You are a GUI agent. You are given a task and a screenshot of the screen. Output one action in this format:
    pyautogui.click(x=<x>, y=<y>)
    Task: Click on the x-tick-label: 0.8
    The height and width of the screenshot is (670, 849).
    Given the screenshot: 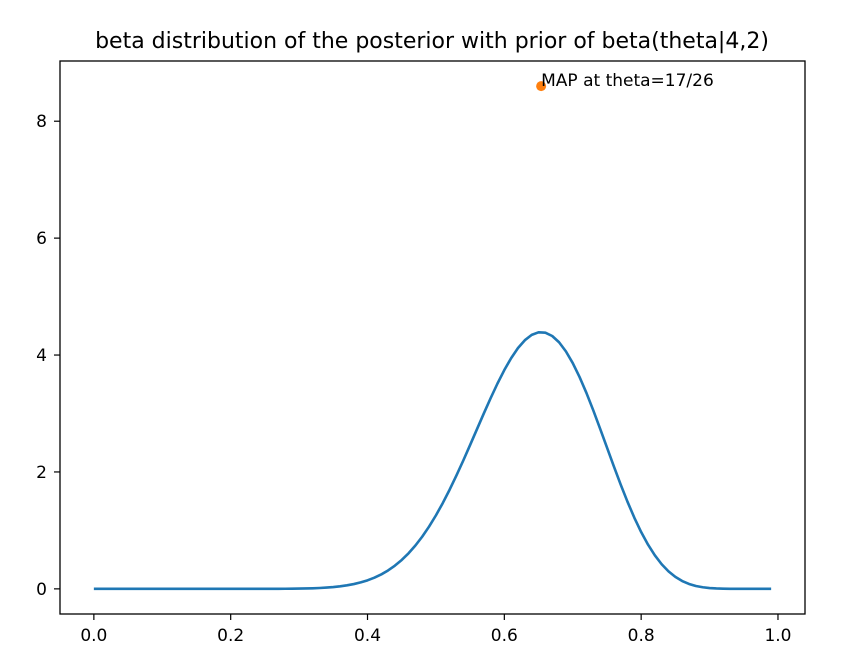 What is the action you would take?
    pyautogui.click(x=641, y=636)
    